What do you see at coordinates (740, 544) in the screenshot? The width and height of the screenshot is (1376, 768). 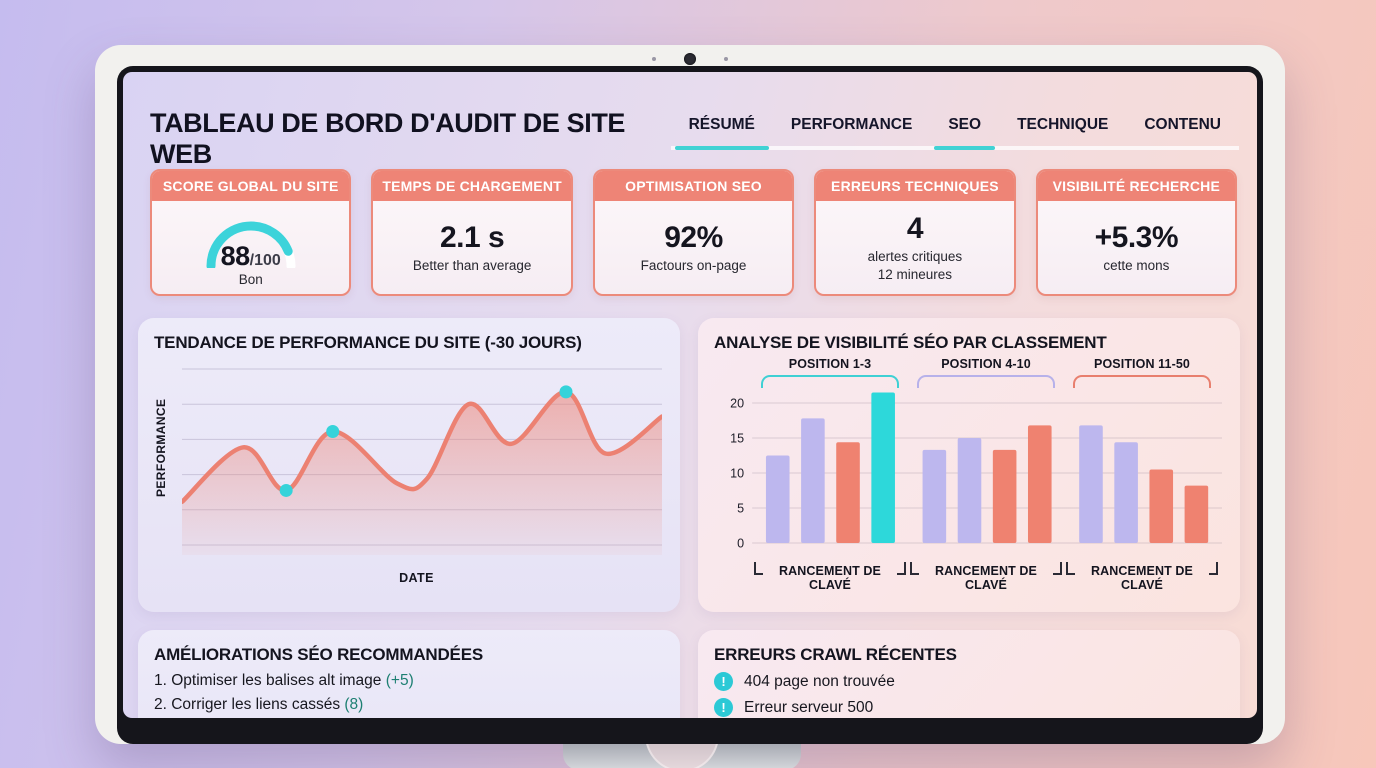 I see `svg-text: 0` at bounding box center [740, 544].